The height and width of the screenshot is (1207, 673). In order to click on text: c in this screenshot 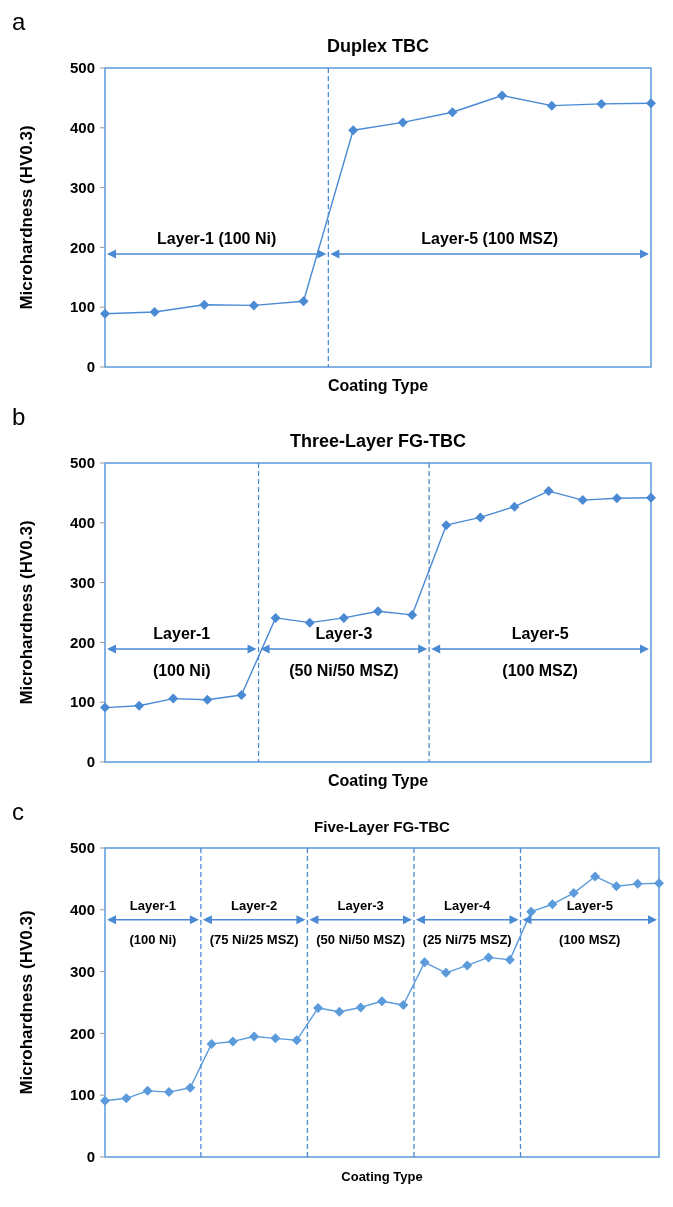, I will do `click(18, 811)`.